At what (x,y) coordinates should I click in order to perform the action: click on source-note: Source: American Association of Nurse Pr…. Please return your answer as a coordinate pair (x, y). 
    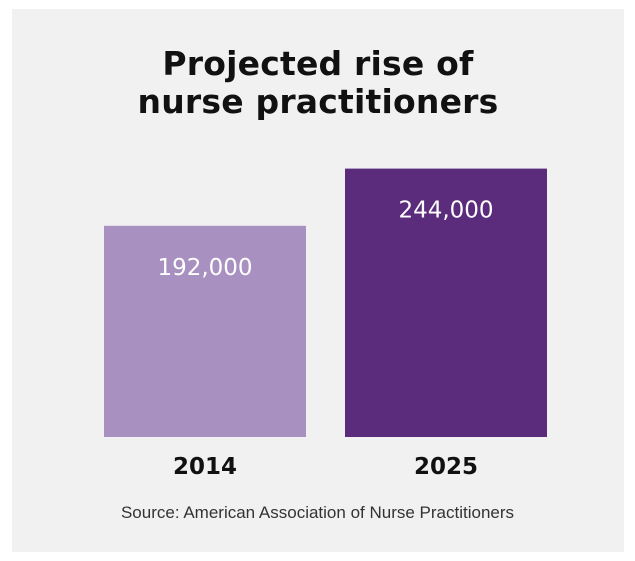
    Looking at the image, I should click on (317, 512).